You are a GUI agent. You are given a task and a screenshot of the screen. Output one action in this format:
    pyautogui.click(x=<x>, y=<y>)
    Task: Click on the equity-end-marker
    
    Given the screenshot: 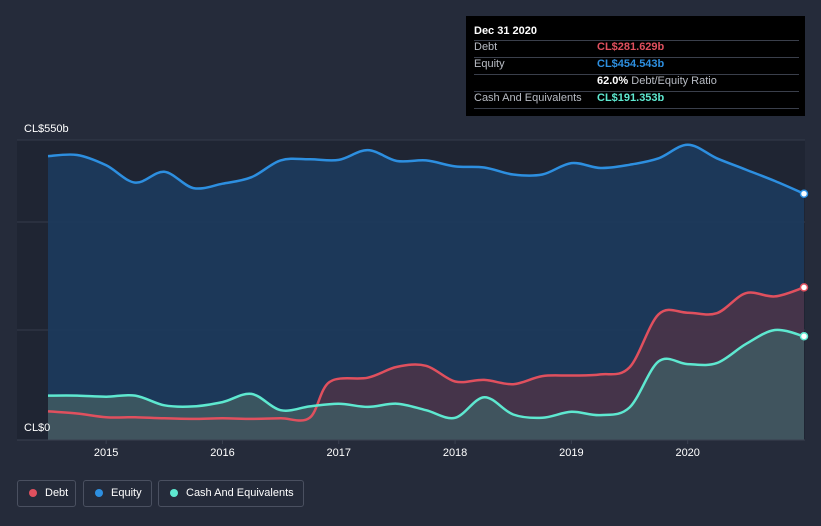 What is the action you would take?
    pyautogui.click(x=804, y=193)
    